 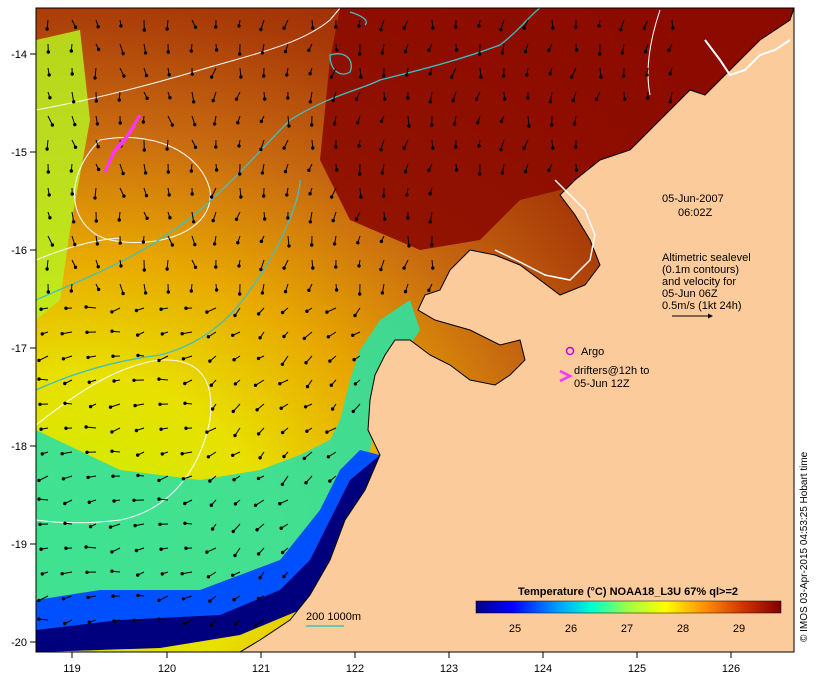 What do you see at coordinates (23, 349) in the screenshot?
I see `lat-axis: -14 -15 -16 -17 -18 -19 -20` at bounding box center [23, 349].